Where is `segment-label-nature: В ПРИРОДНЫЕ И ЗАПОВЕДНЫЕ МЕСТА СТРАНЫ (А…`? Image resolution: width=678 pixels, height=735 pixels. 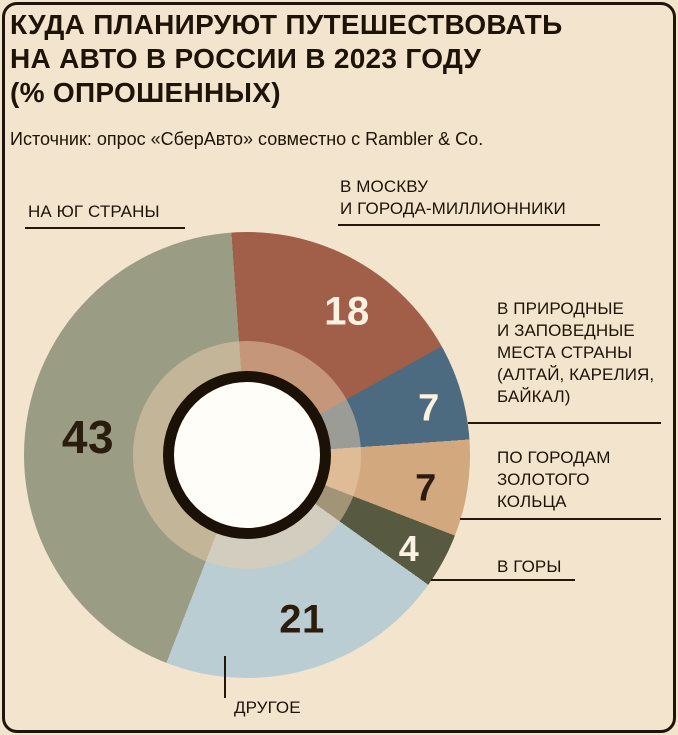
segment-label-nature: В ПРИРОДНЫЕ И ЗАПОВЕДНЫЕ МЕСТА СТРАНЫ (А… is located at coordinates (576, 352).